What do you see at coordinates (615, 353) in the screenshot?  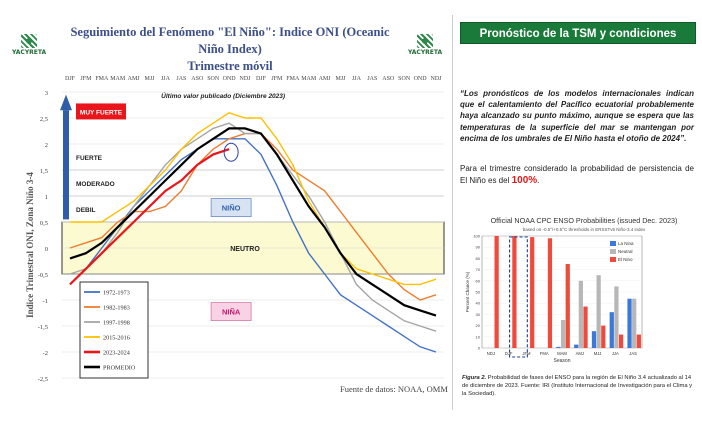 I see `bar-category-label: JJA` at bounding box center [615, 353].